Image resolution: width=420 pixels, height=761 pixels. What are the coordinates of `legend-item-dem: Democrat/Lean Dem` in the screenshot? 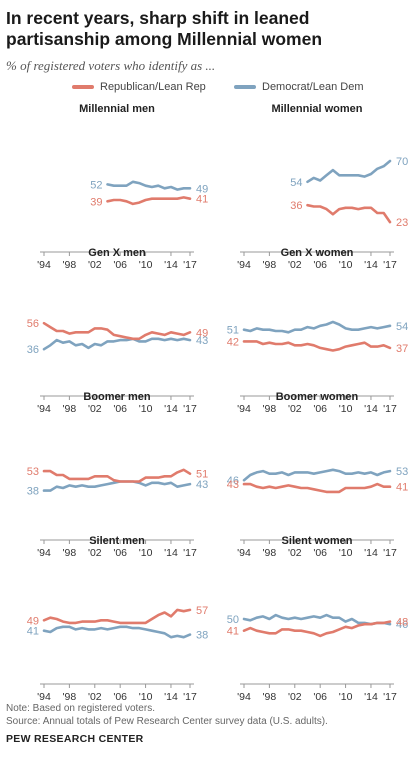 It's located at (299, 87).